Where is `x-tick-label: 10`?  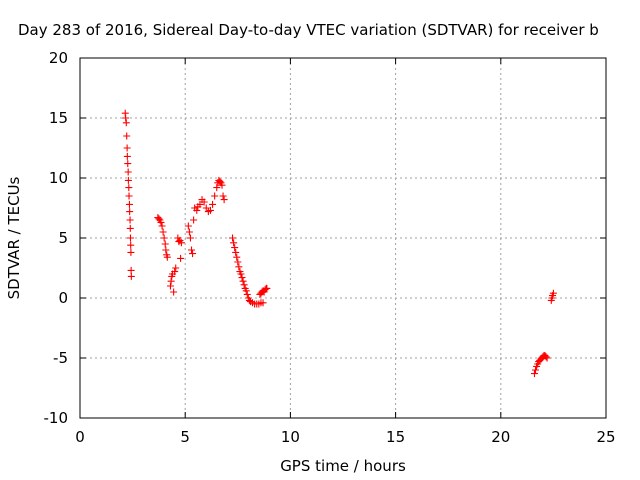 x-tick-label: 10 is located at coordinates (290, 437).